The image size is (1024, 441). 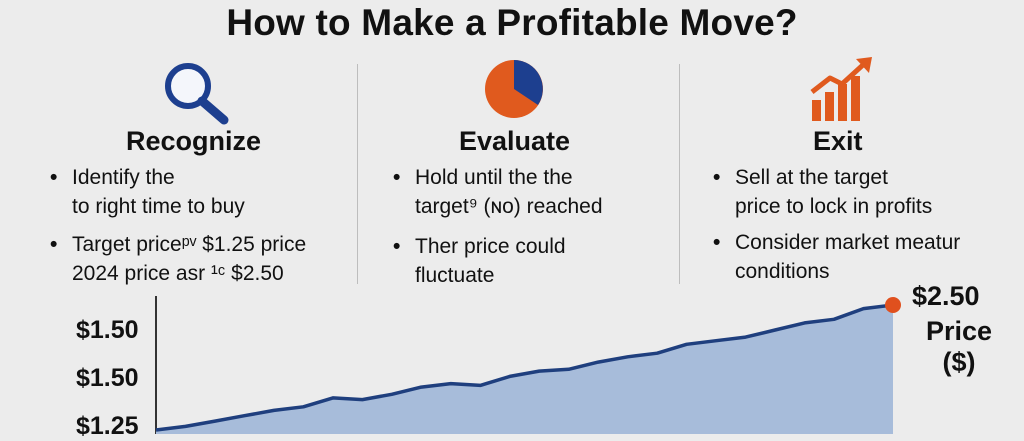 I want to click on column-title: Evaluate, so click(x=515, y=141).